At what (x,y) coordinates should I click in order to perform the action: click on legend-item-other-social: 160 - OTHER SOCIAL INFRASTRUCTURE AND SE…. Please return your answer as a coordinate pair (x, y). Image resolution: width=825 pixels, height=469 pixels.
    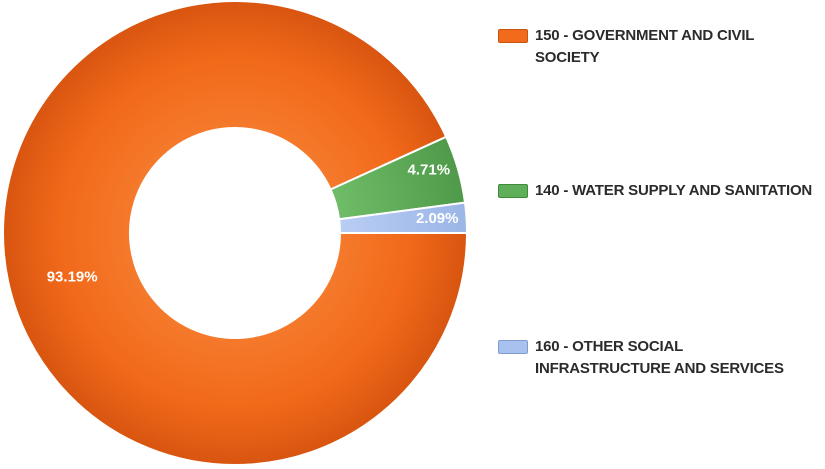
    Looking at the image, I should click on (658, 366).